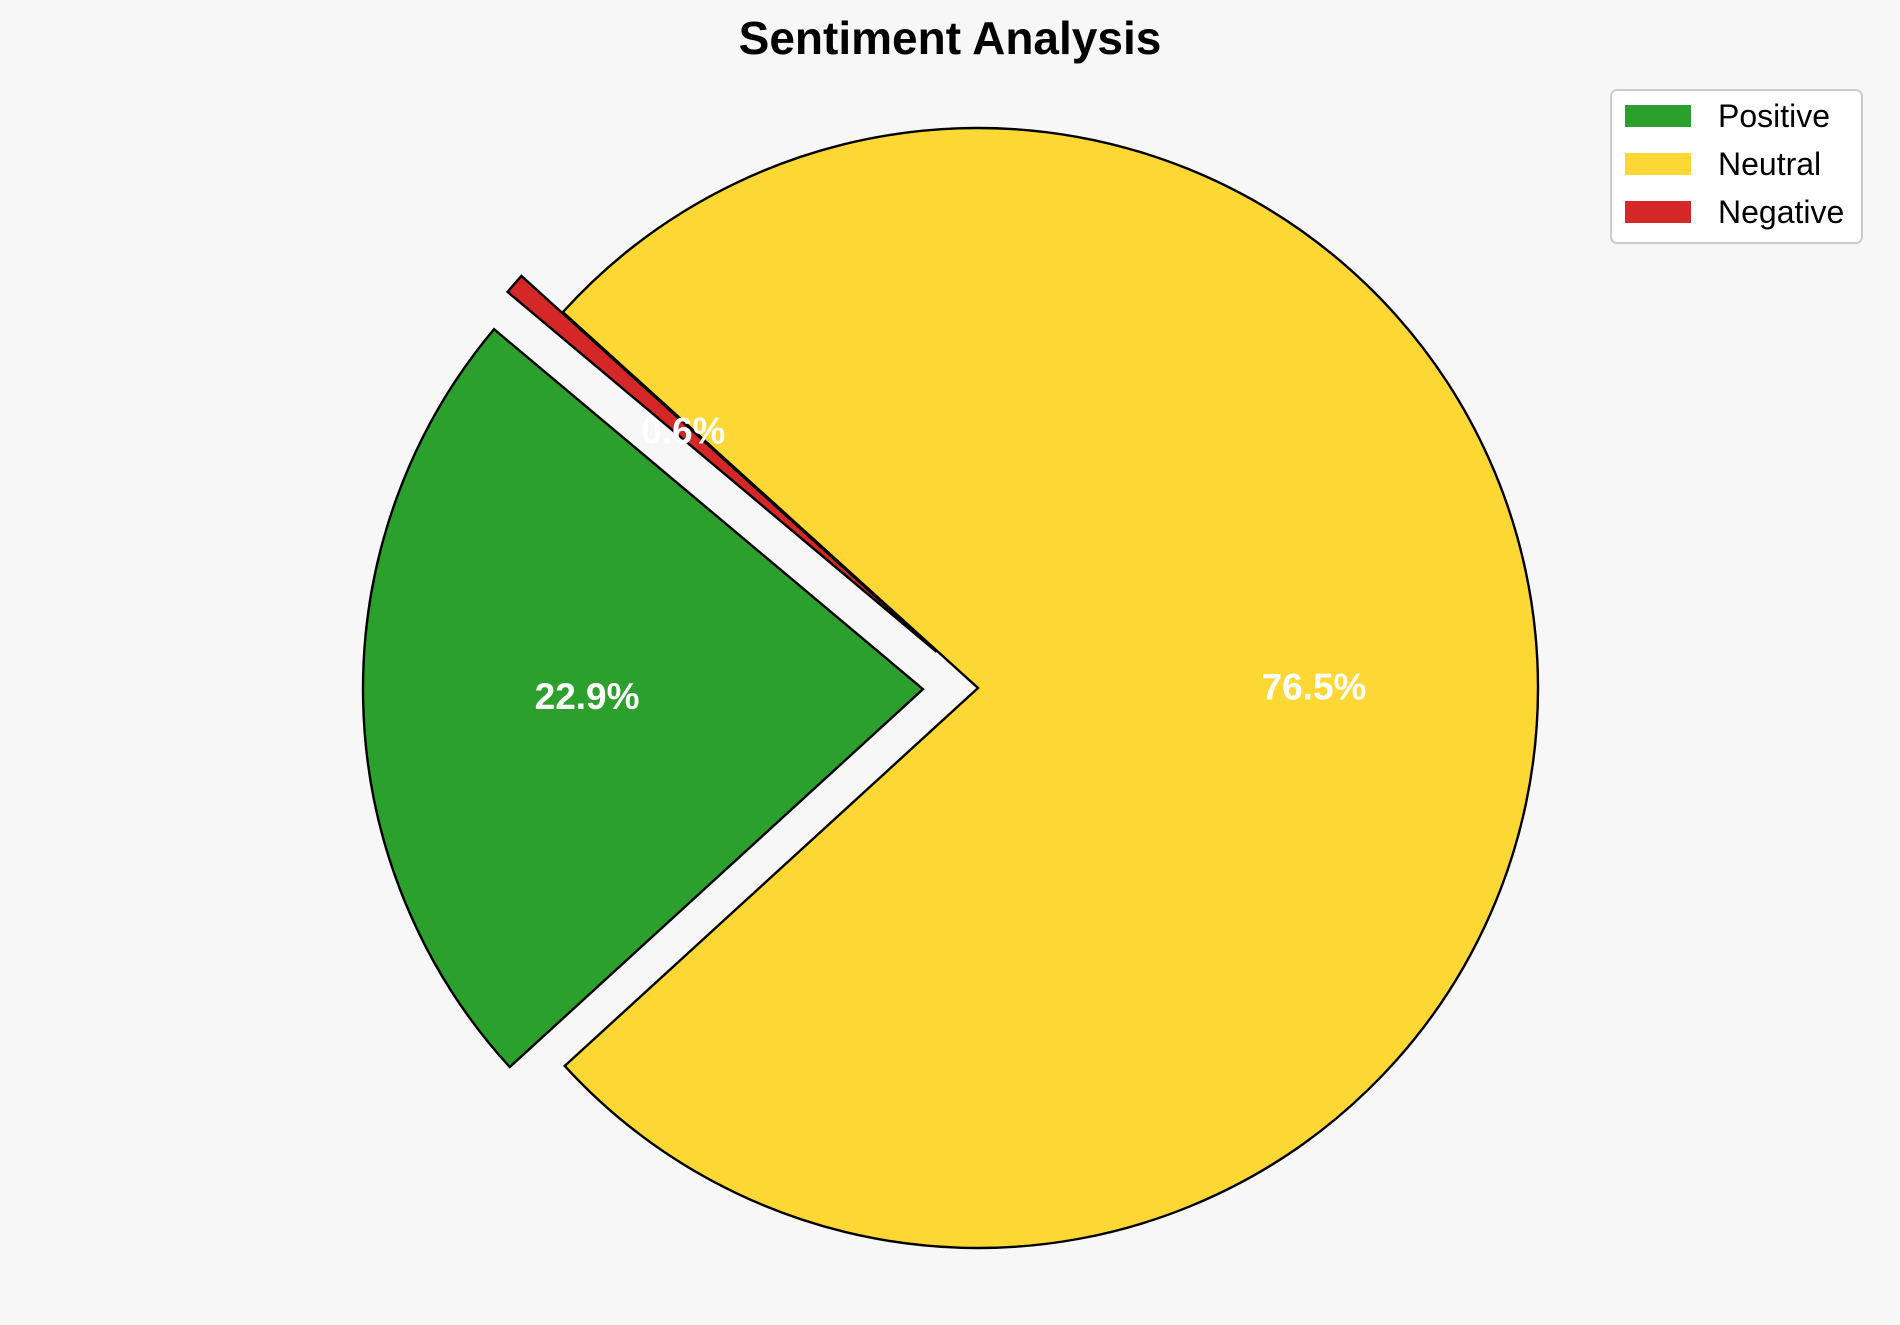 Image resolution: width=1900 pixels, height=1325 pixels. I want to click on pie-label-negative: 0.6%, so click(683, 431).